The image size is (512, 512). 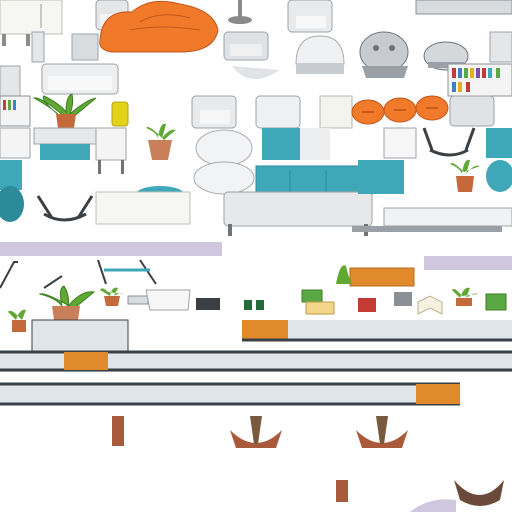 I want to click on power-strip-sprite, so click(x=138, y=300).